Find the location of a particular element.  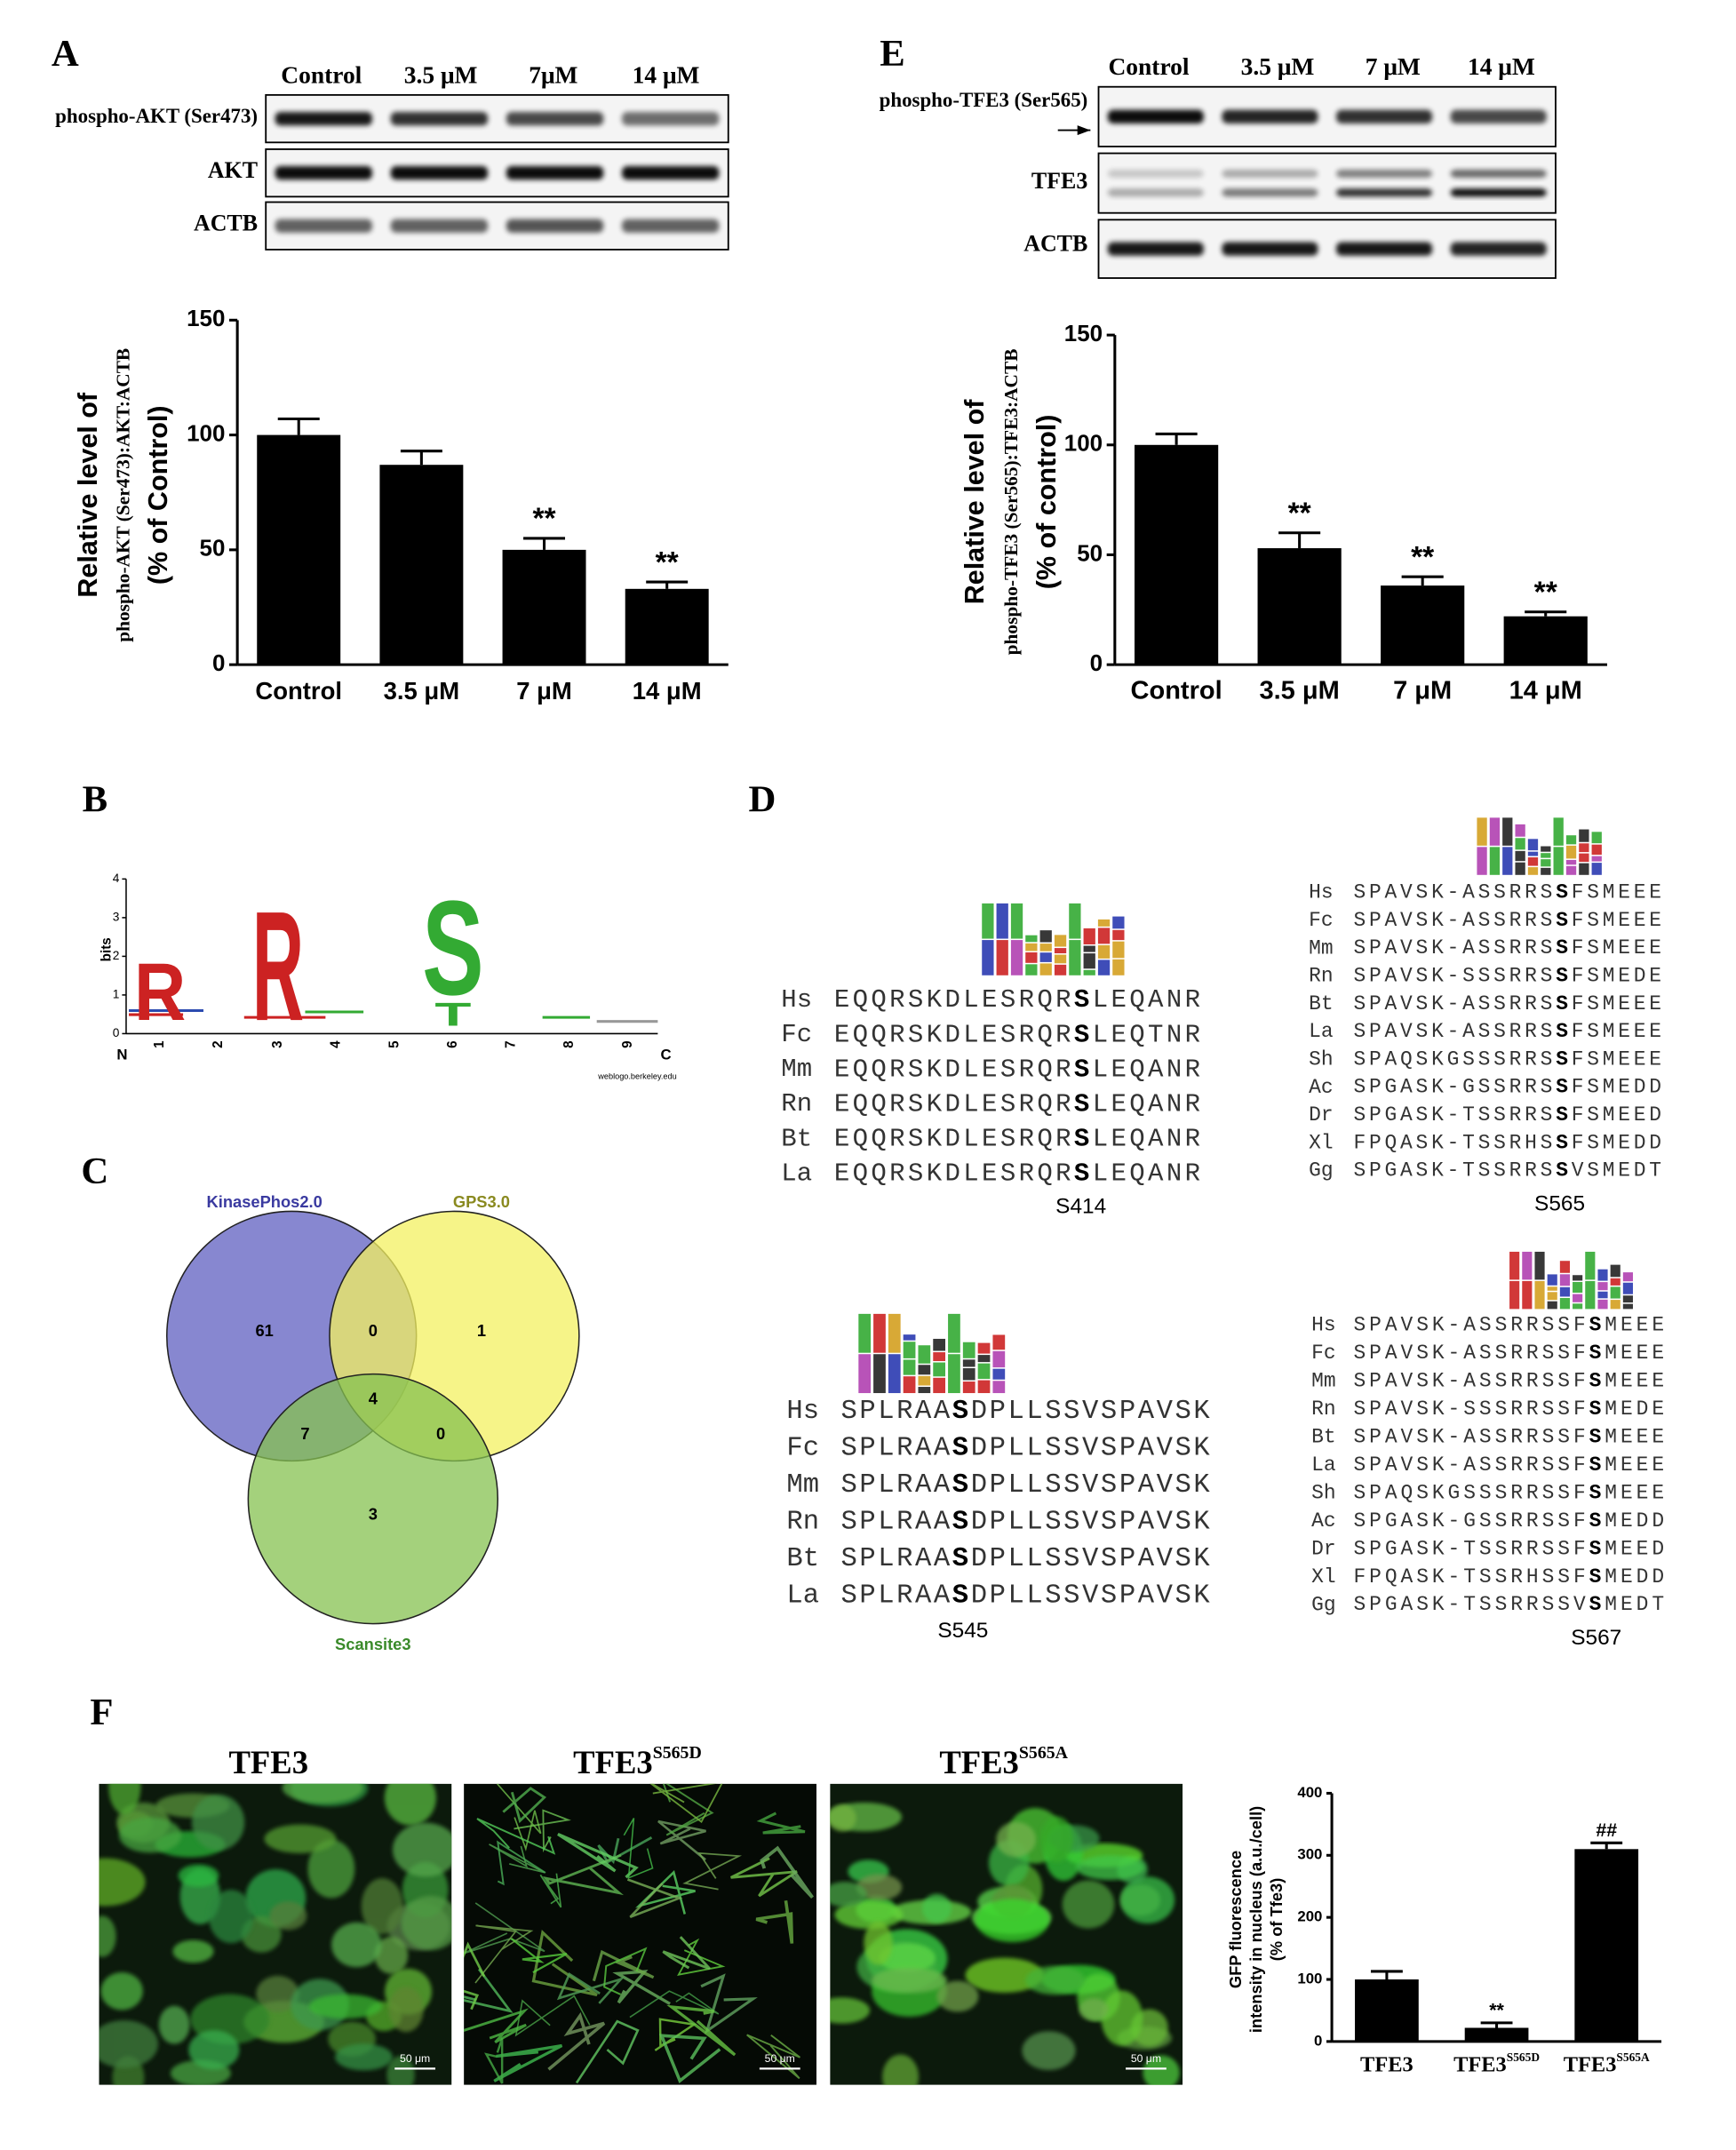

significance-label: ## is located at coordinates (1606, 1830).